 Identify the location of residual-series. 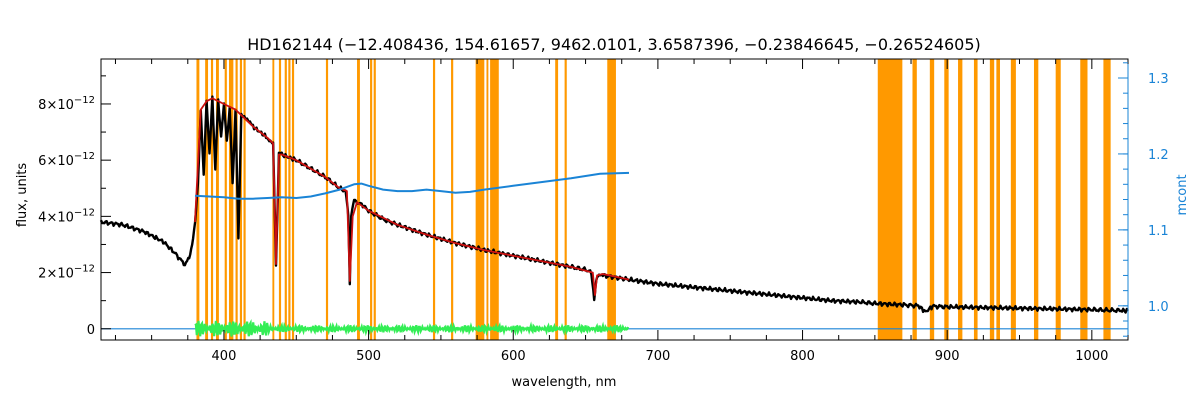
(412, 327).